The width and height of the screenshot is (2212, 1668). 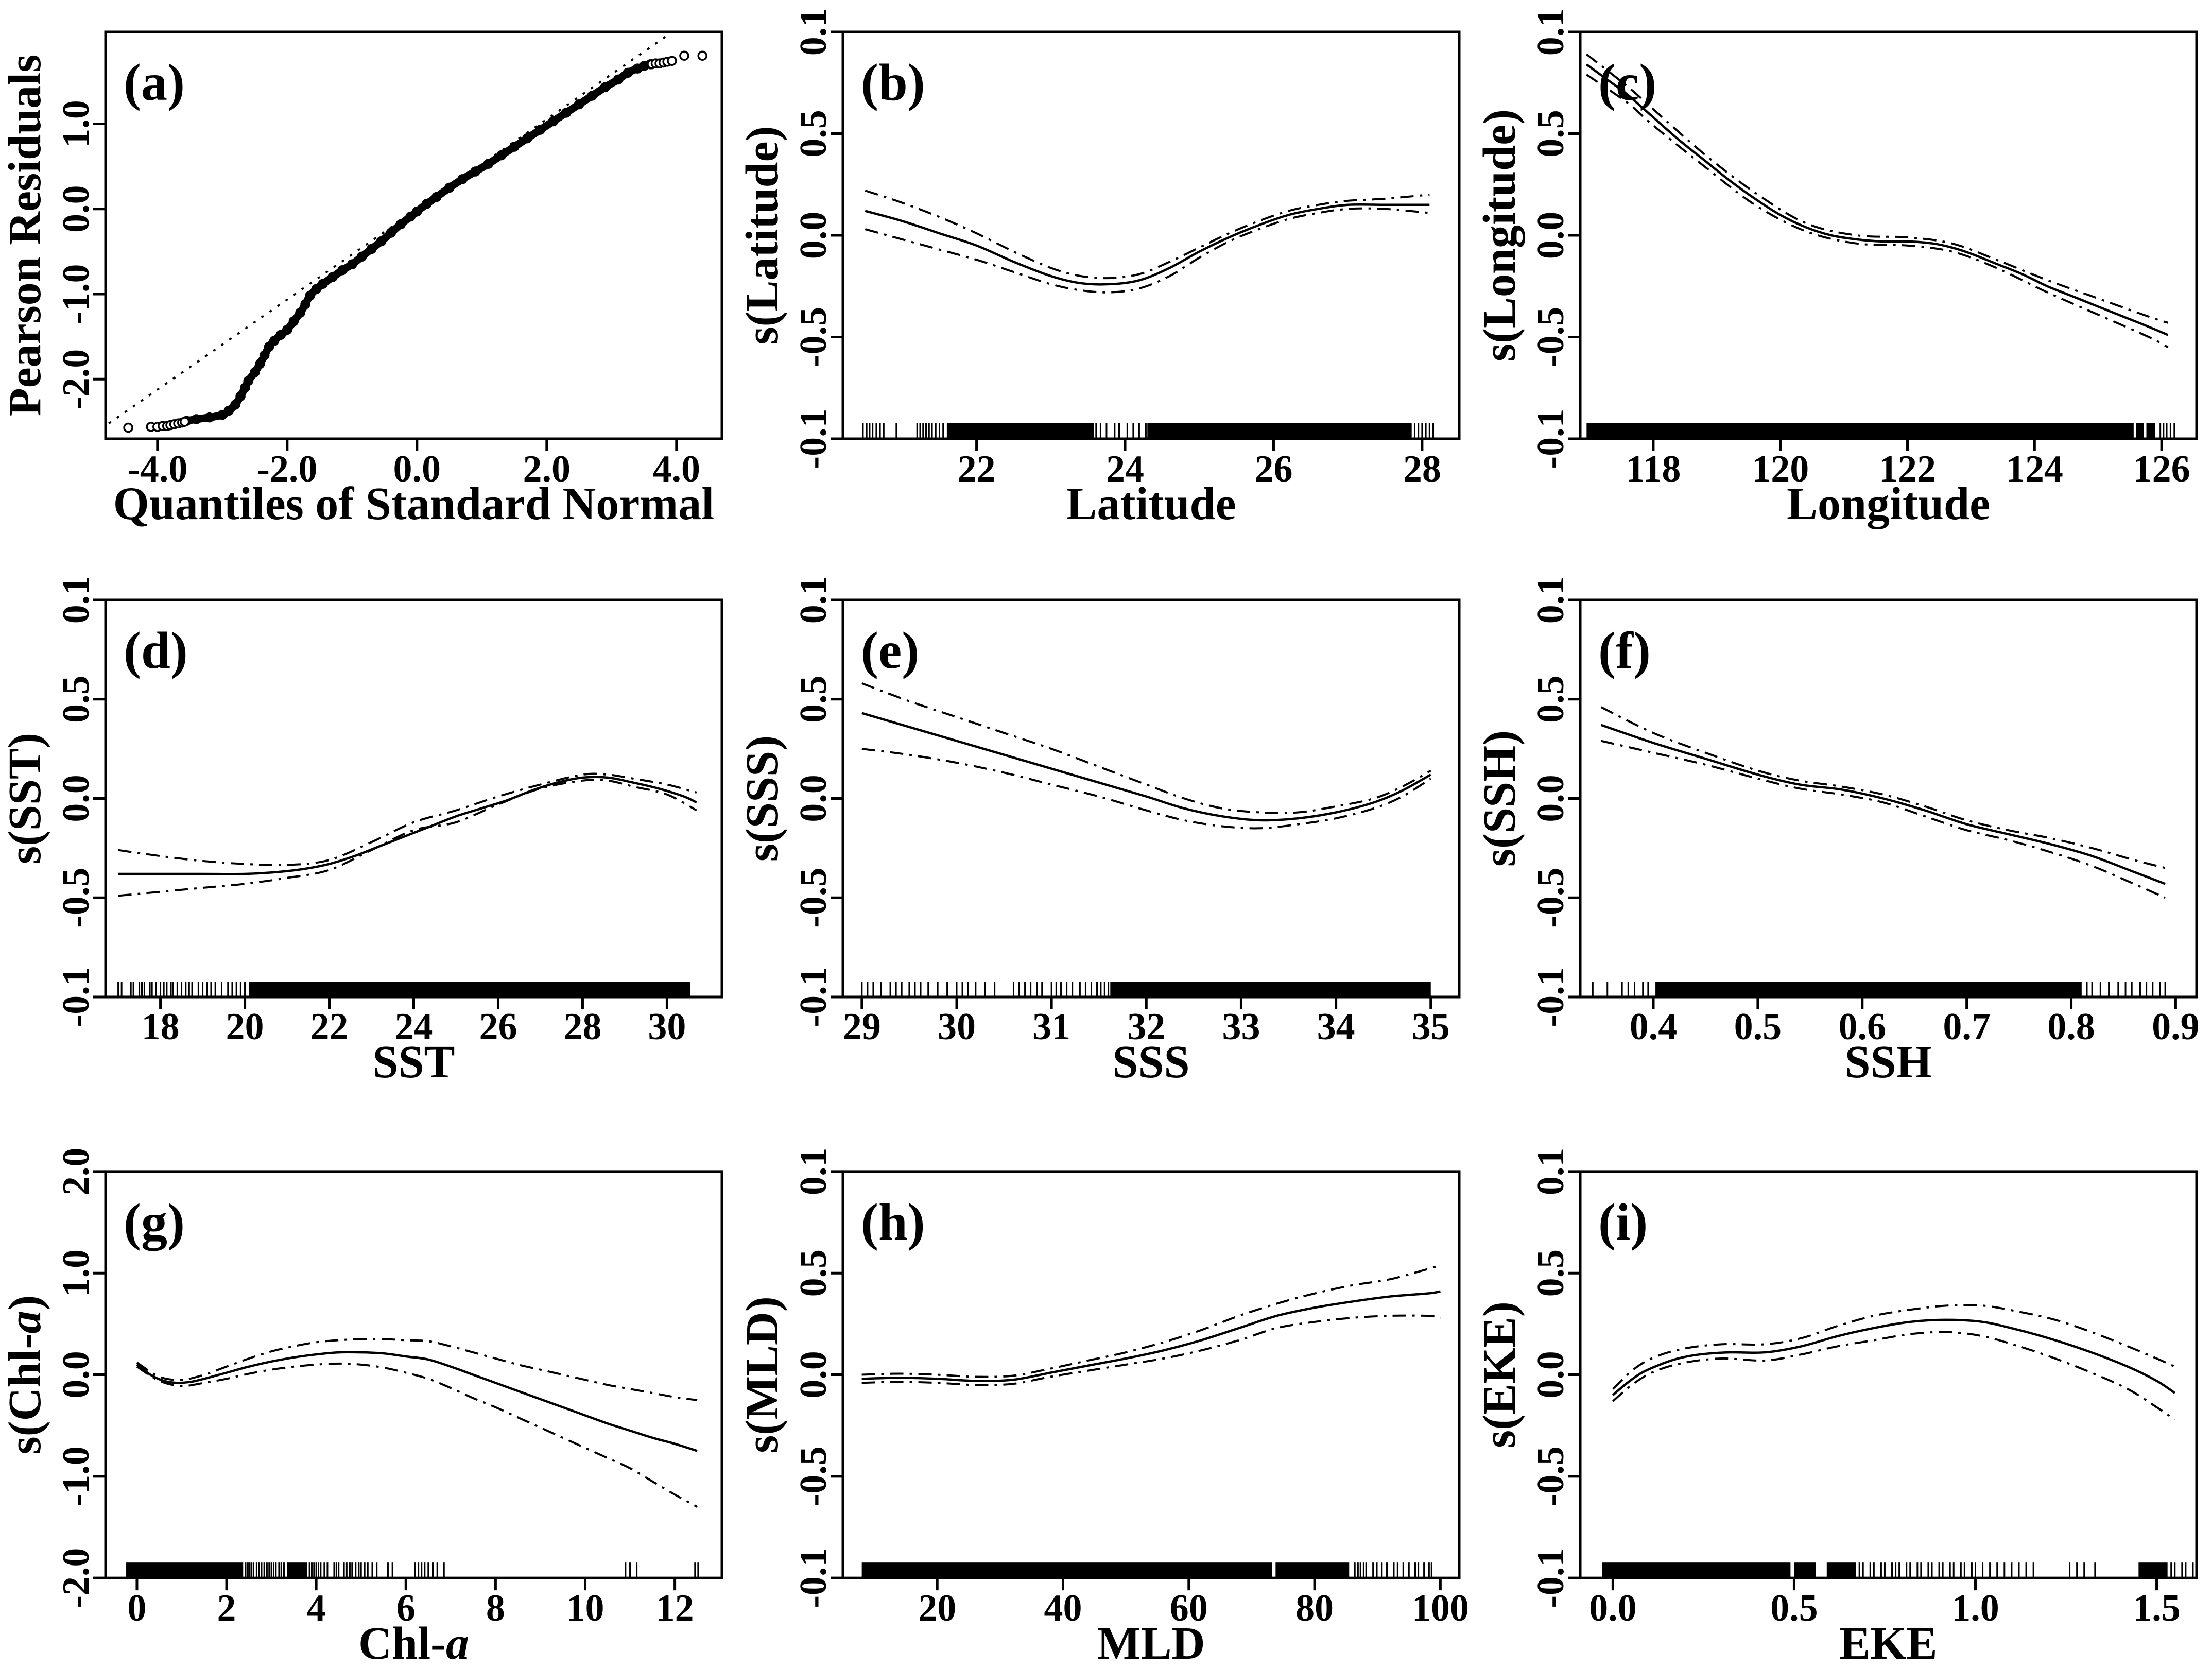 I want to click on y-axis-label: s(SSH), so click(x=1500, y=798).